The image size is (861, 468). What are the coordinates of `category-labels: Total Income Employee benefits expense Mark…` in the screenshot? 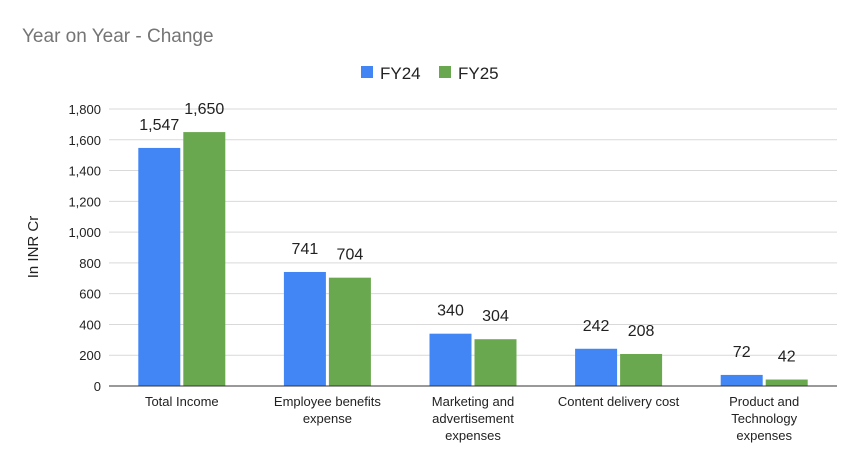 It's located at (472, 418).